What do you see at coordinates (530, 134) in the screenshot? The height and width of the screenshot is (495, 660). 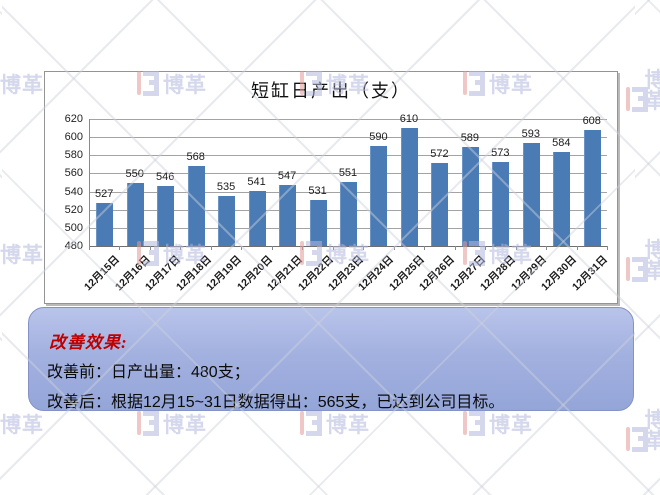 I see `bar-value-label: 593` at bounding box center [530, 134].